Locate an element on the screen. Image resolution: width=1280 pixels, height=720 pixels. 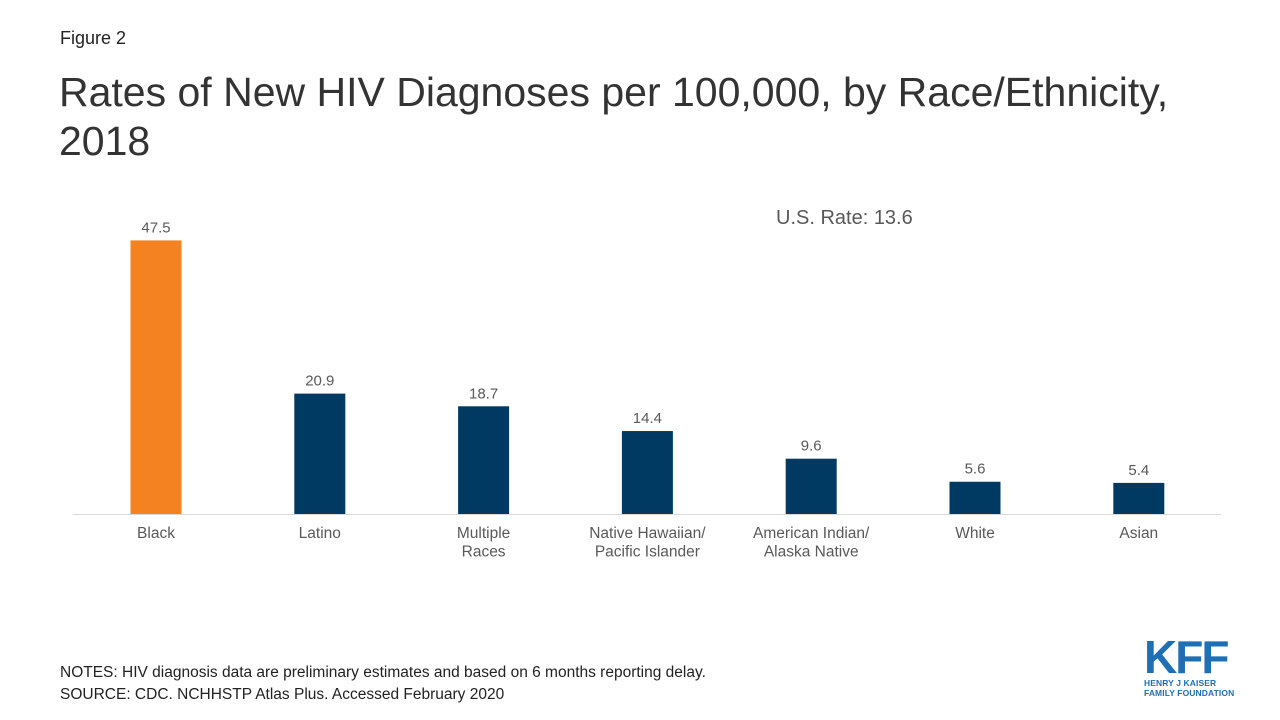
category-label-3: Native Hawaiian/Pacific Islander is located at coordinates (647, 543).